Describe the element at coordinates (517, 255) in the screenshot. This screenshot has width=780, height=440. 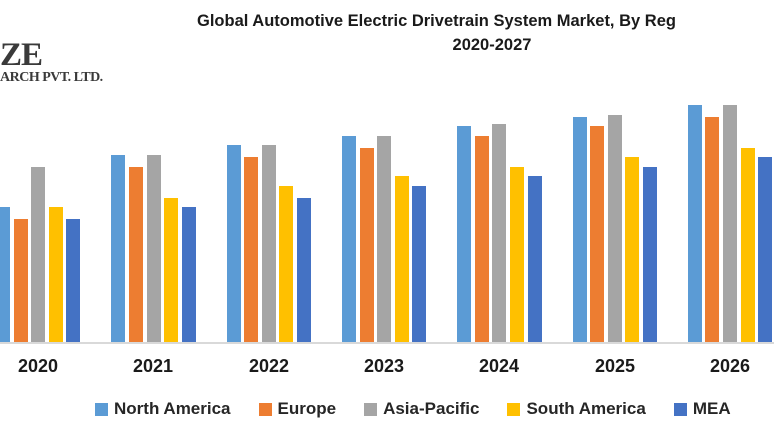
I see `bar-south-america-2024` at that location.